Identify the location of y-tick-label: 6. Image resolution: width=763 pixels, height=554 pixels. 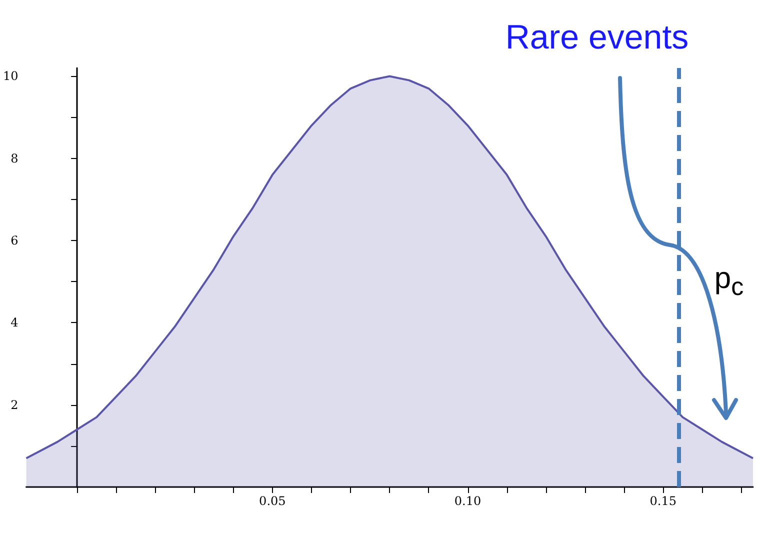
(14, 241).